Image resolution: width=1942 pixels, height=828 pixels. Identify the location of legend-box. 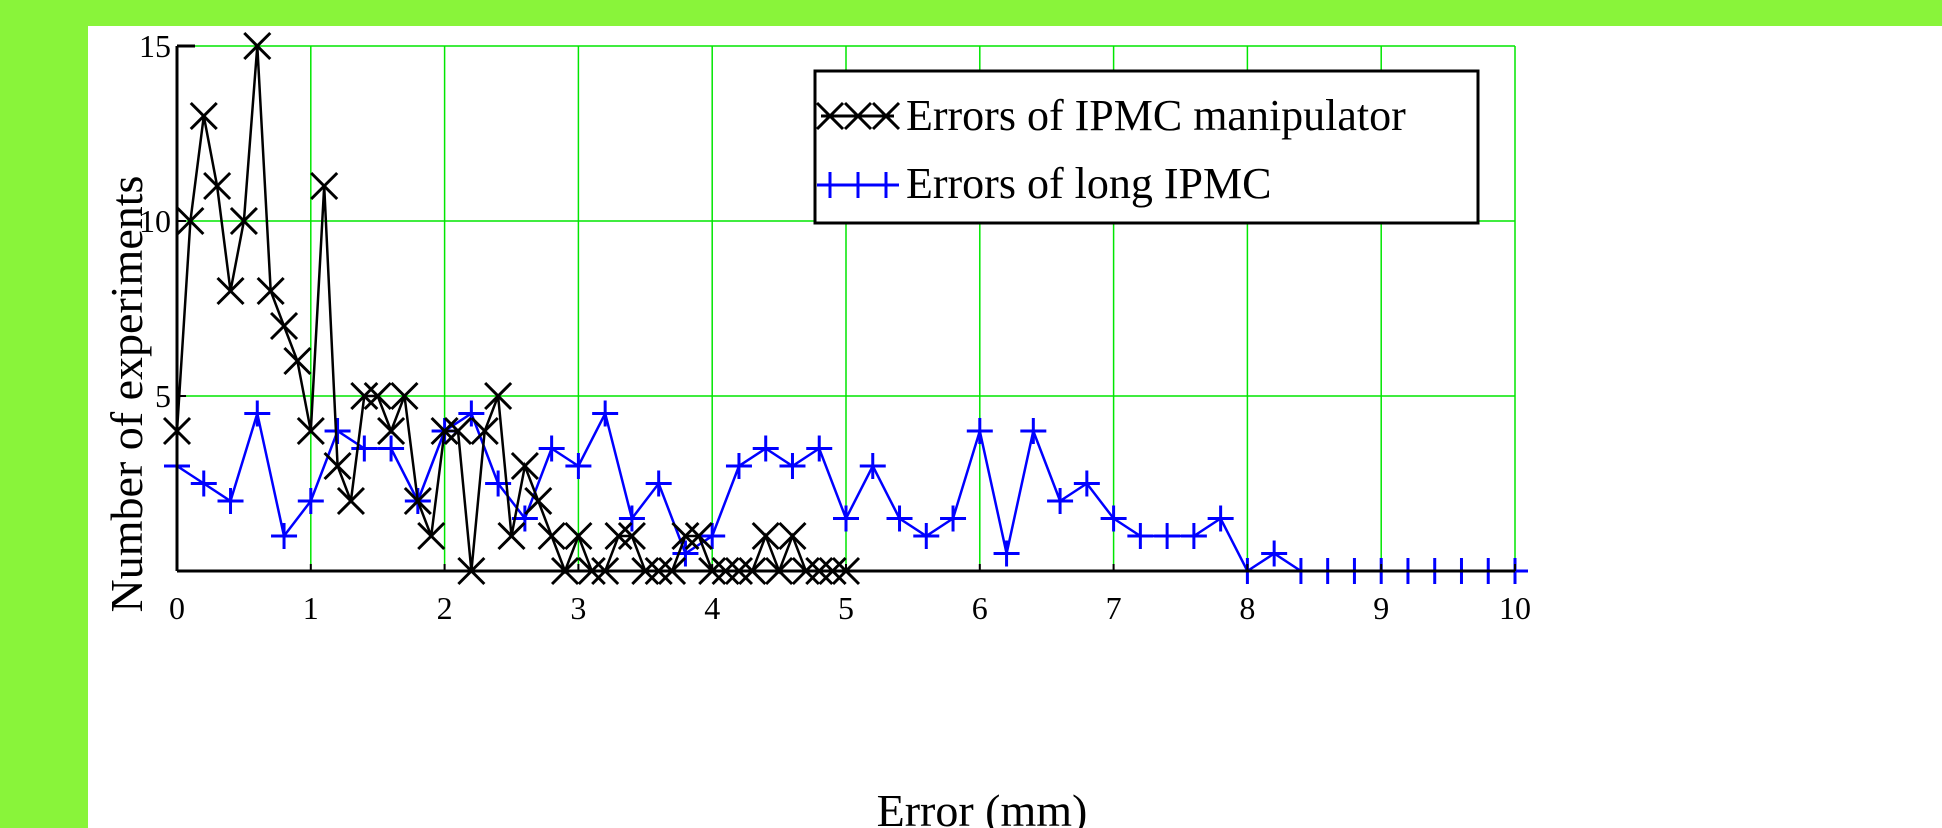
(1146, 147).